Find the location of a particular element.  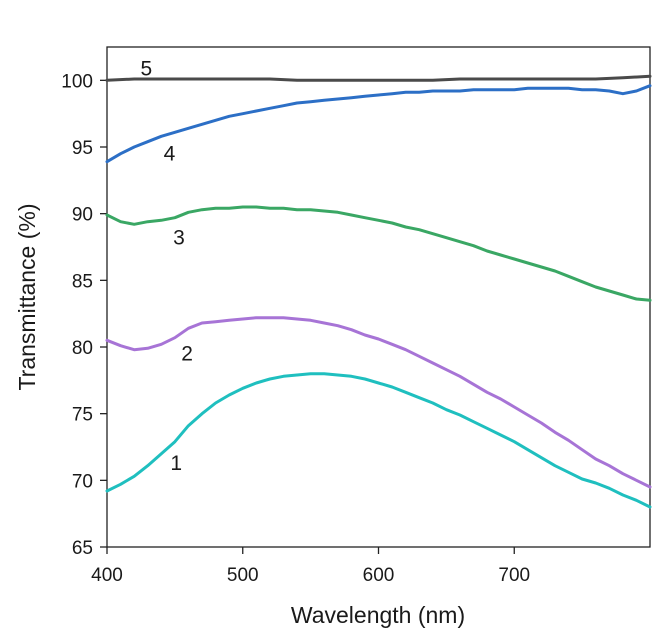

series-label-4: 4 is located at coordinates (170, 154).